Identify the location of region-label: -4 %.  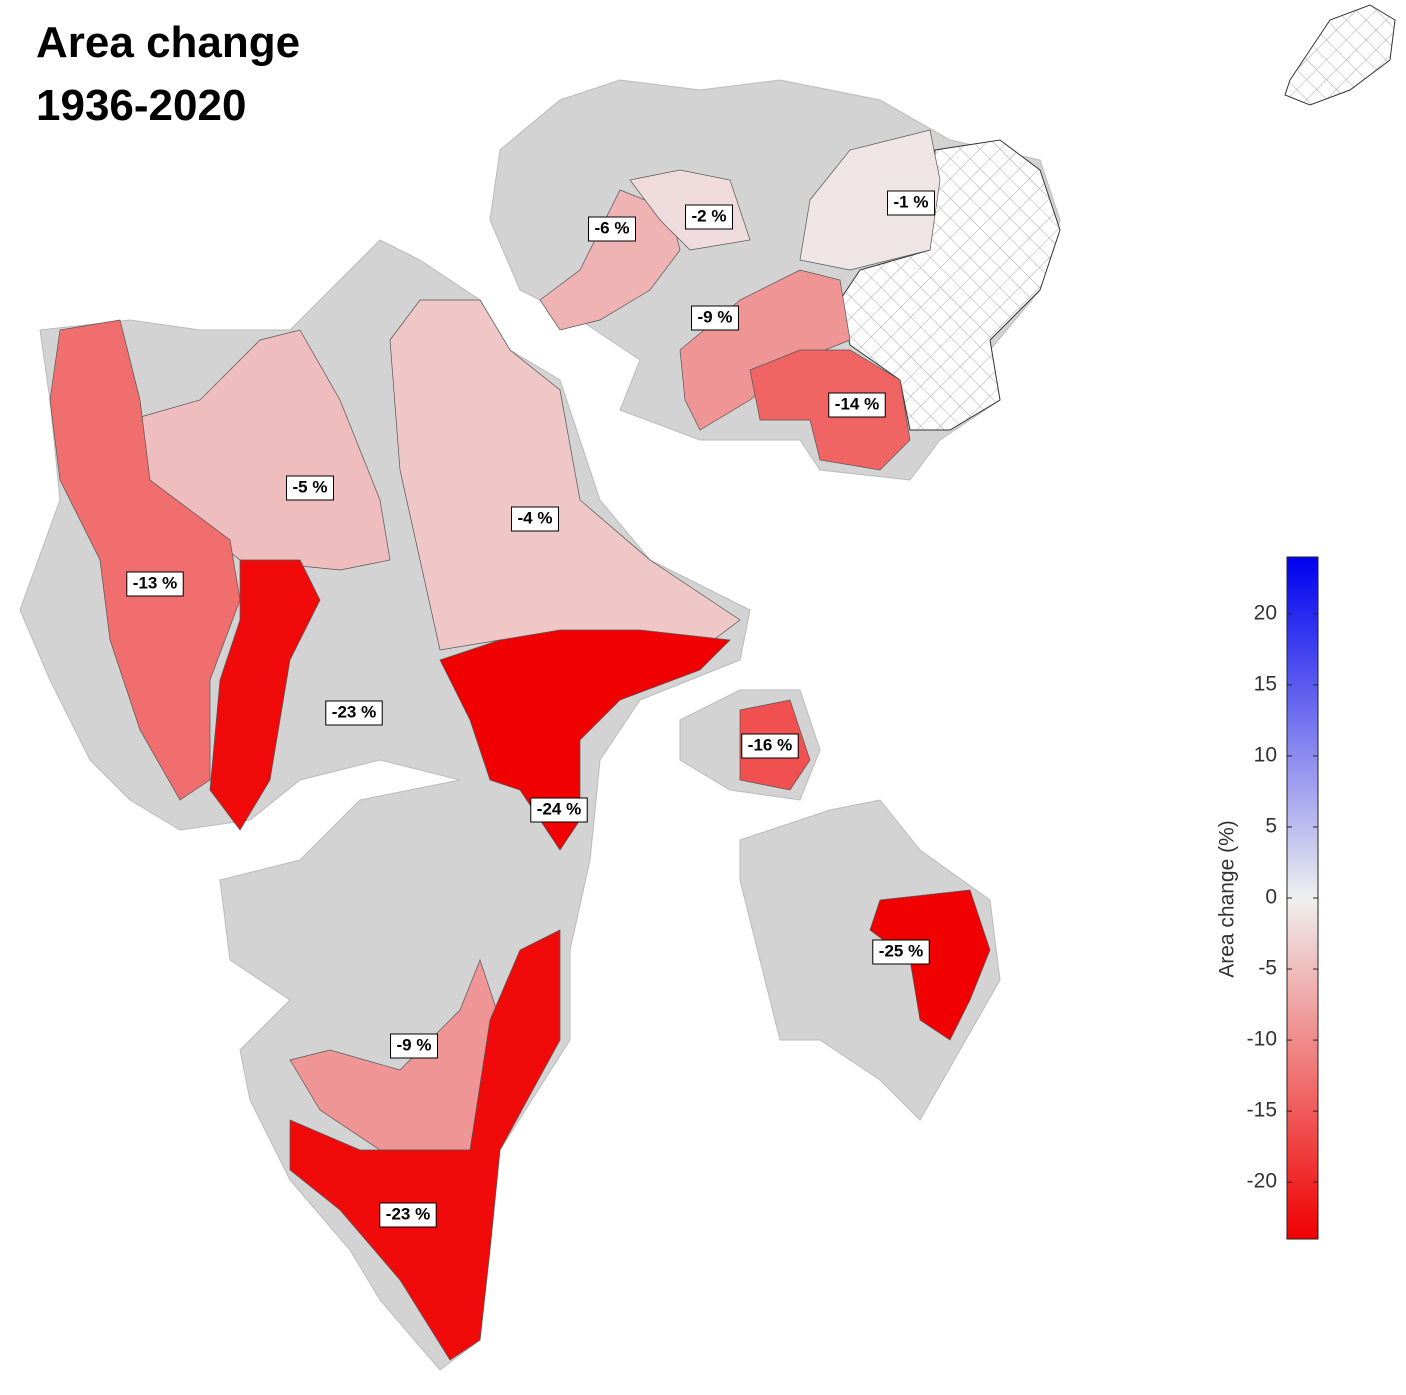
(535, 517).